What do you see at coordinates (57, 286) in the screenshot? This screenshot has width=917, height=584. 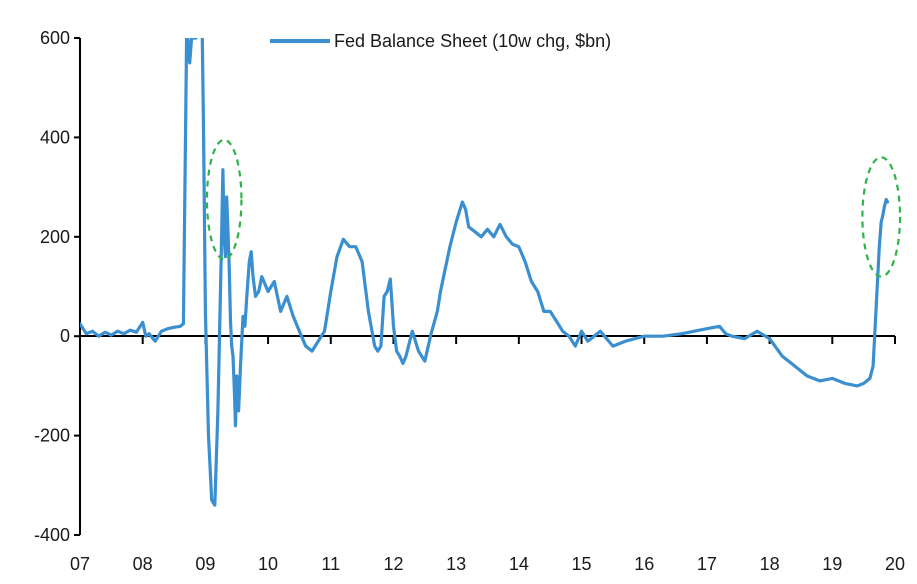 I see `y-axis: 600 400 200 0 -200 -400` at bounding box center [57, 286].